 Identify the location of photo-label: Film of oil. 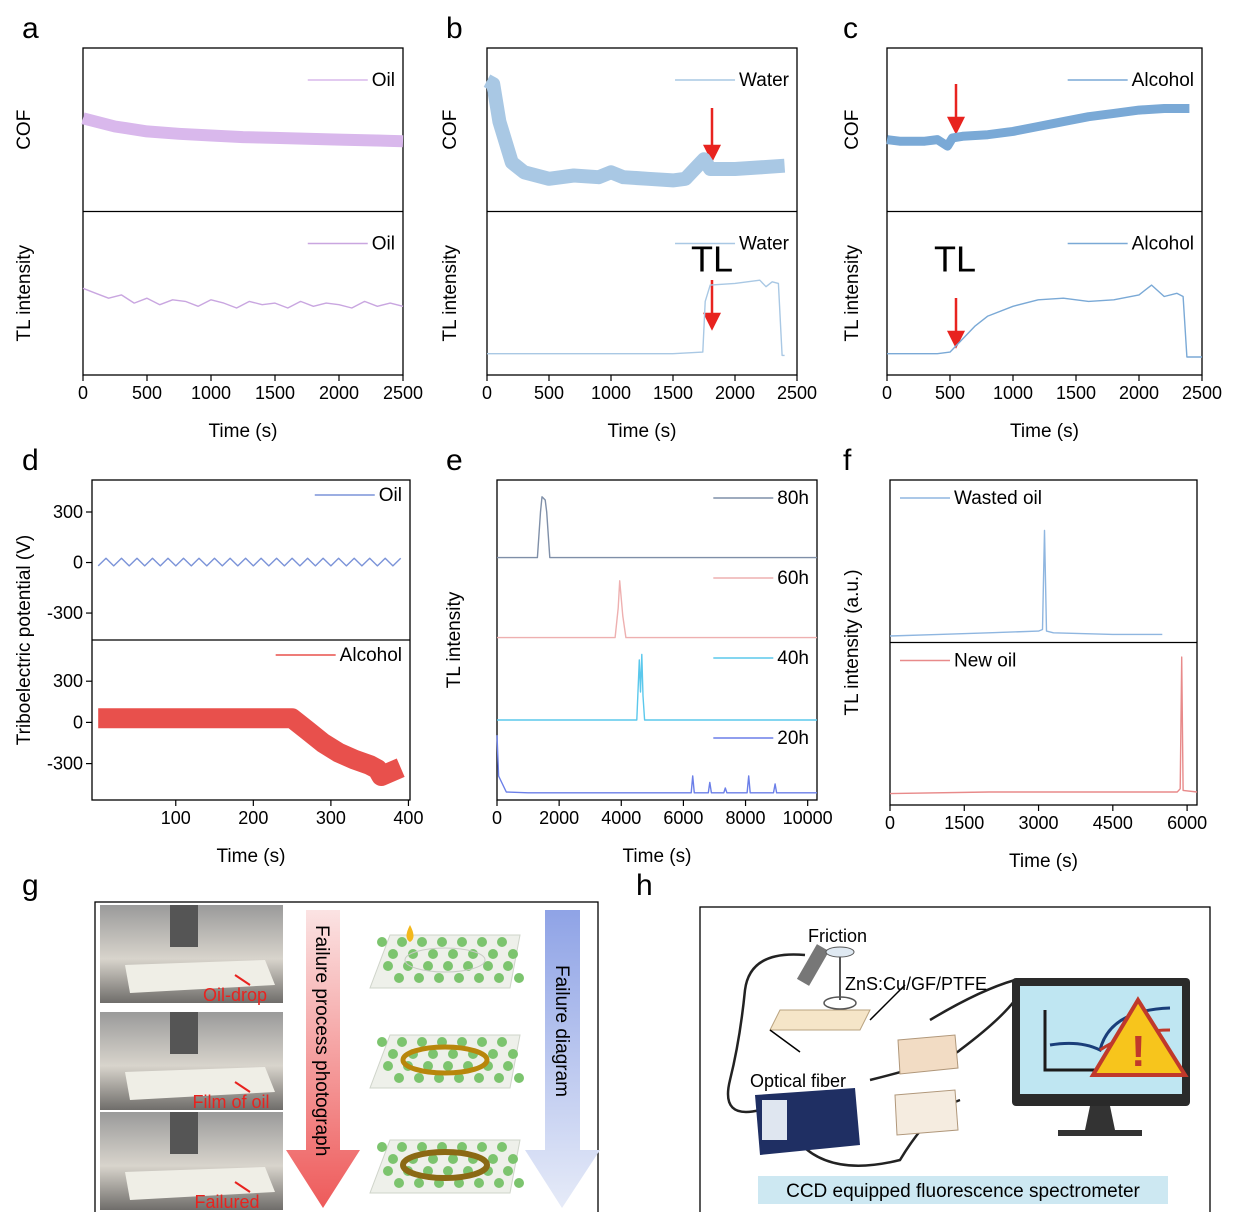
(230, 1102).